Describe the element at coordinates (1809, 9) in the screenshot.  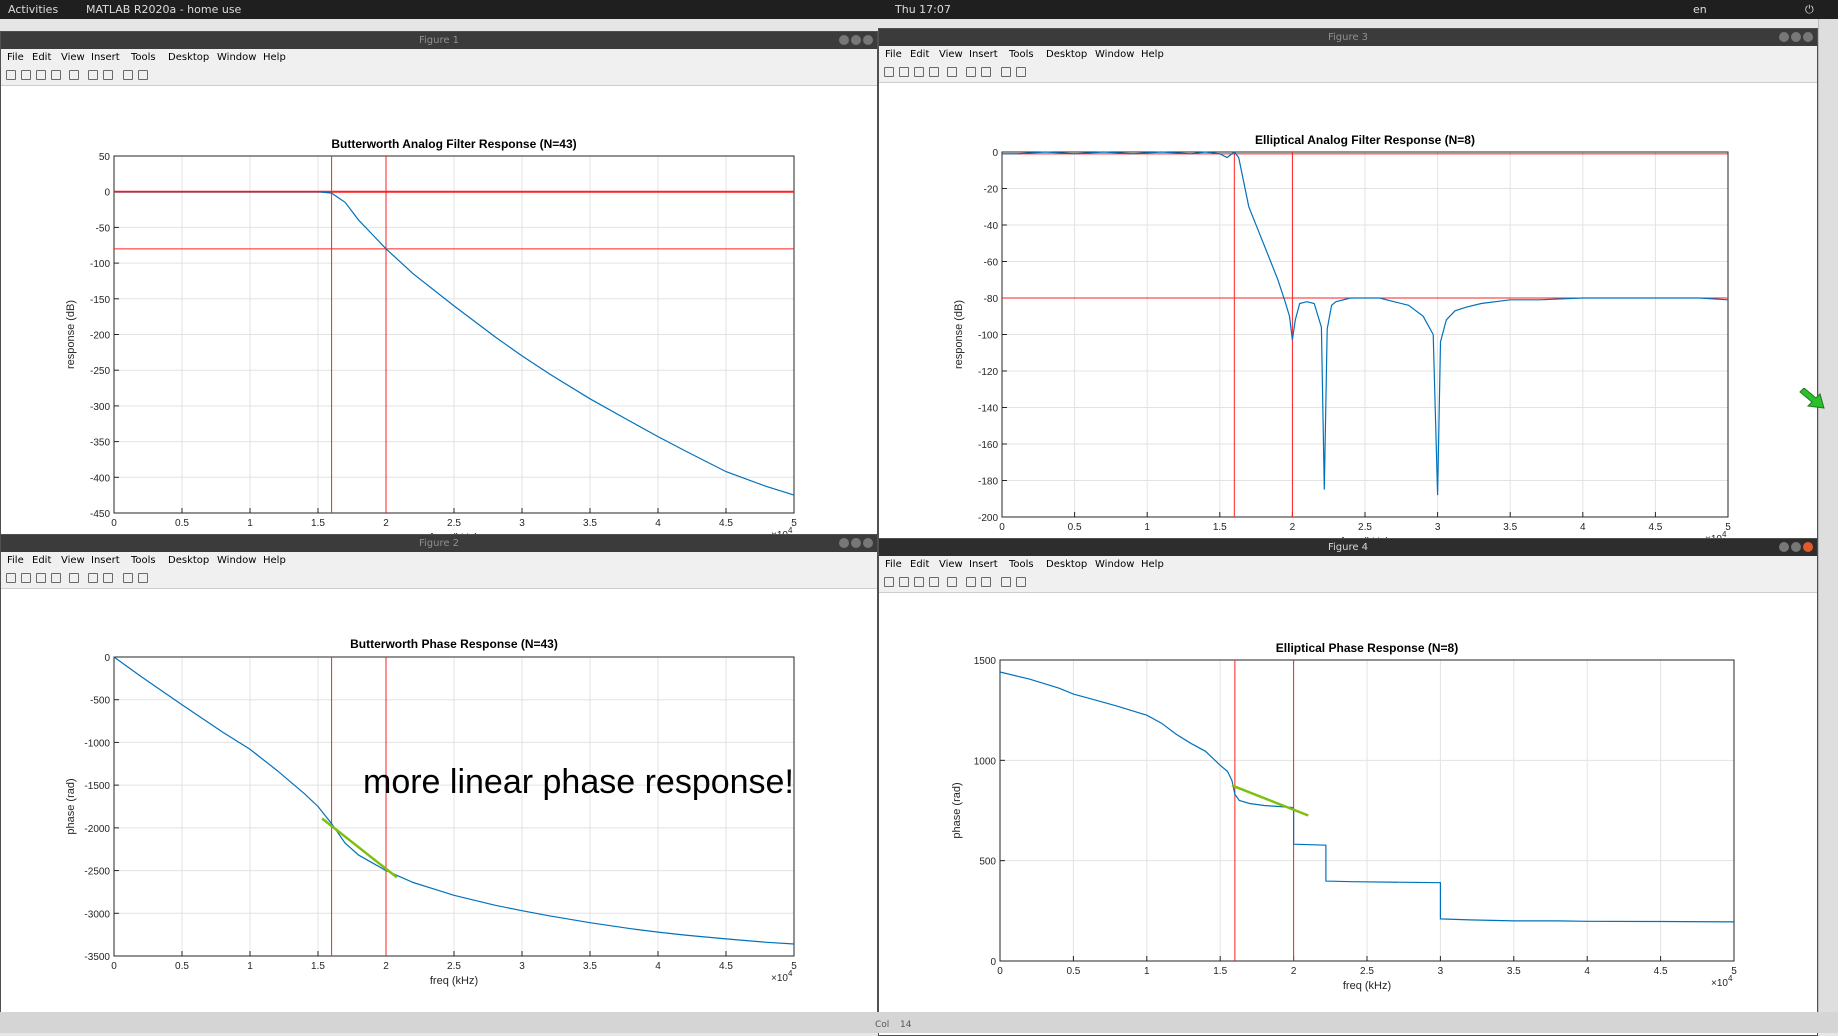
I see `power-icon: ⏻` at that location.